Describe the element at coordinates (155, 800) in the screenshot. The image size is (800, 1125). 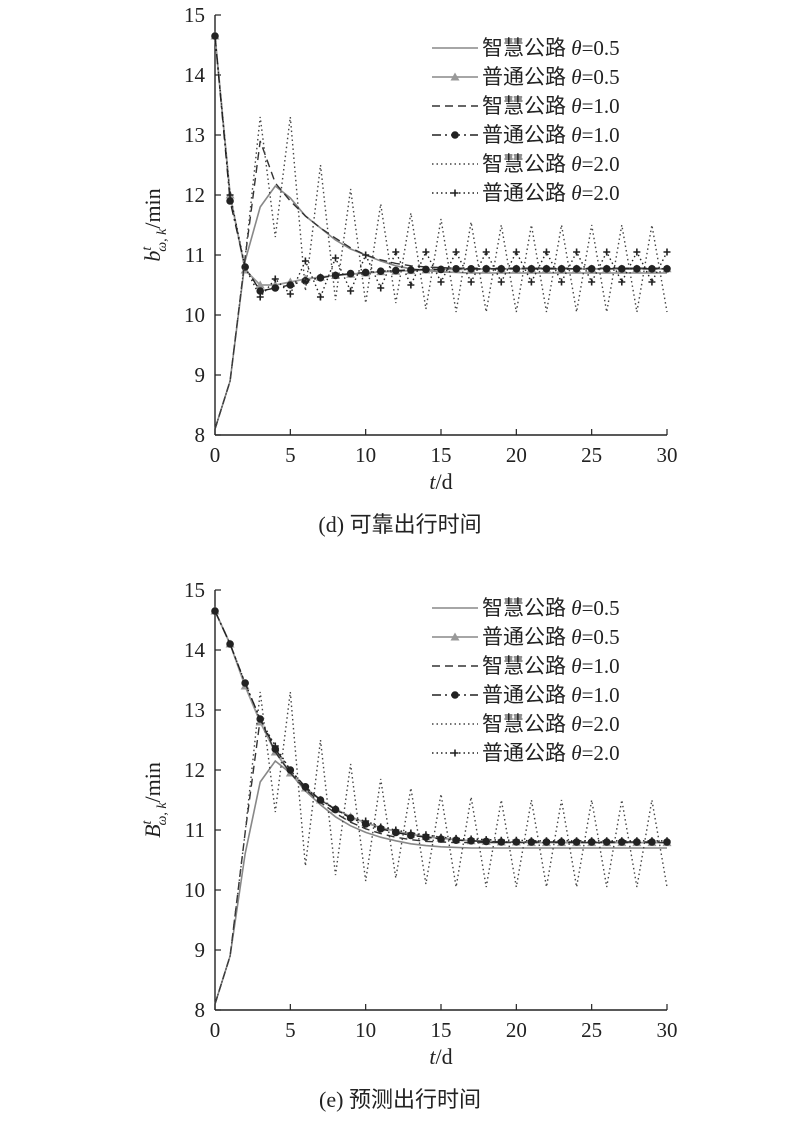
I see `y-axis-label: Btω, k/min` at that location.